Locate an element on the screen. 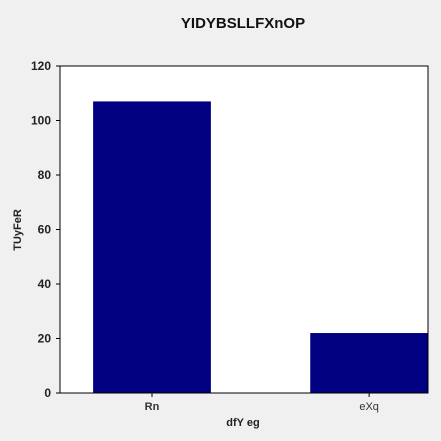 The width and height of the screenshot is (441, 441). x-axis-label: dfY eg is located at coordinates (242, 423).